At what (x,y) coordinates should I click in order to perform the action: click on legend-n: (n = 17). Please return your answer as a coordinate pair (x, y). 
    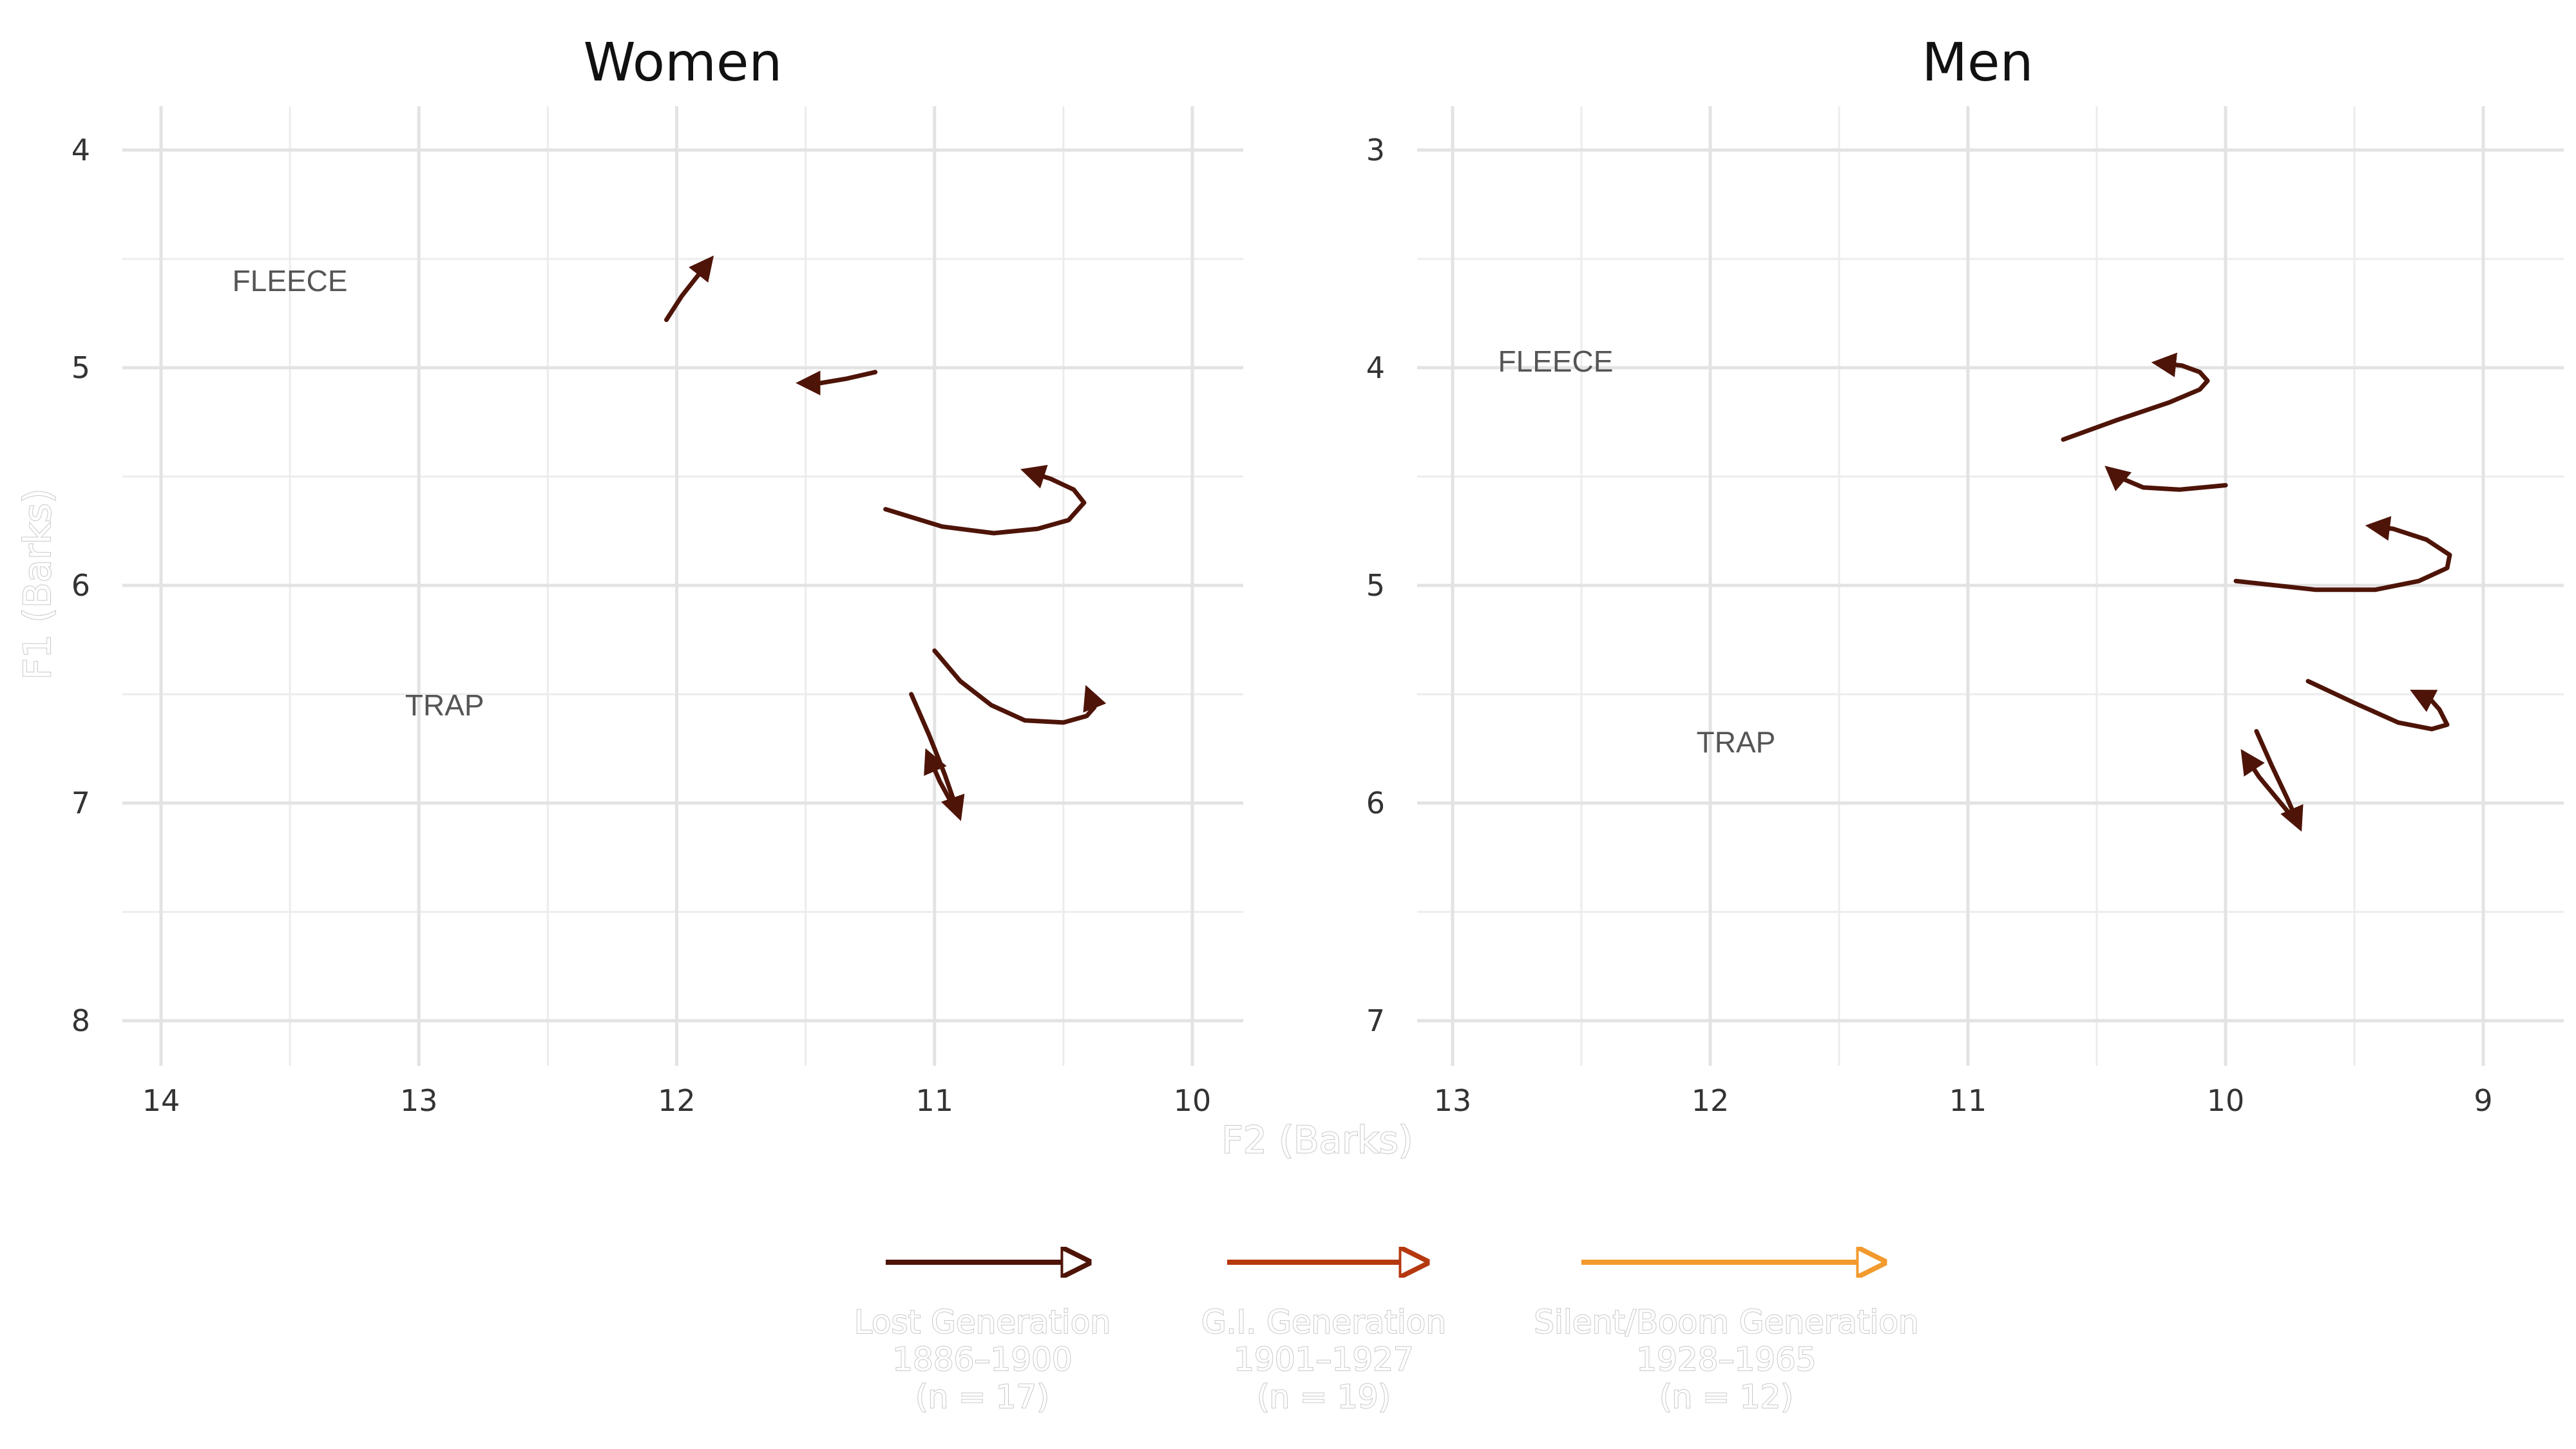
    Looking at the image, I should click on (982, 1397).